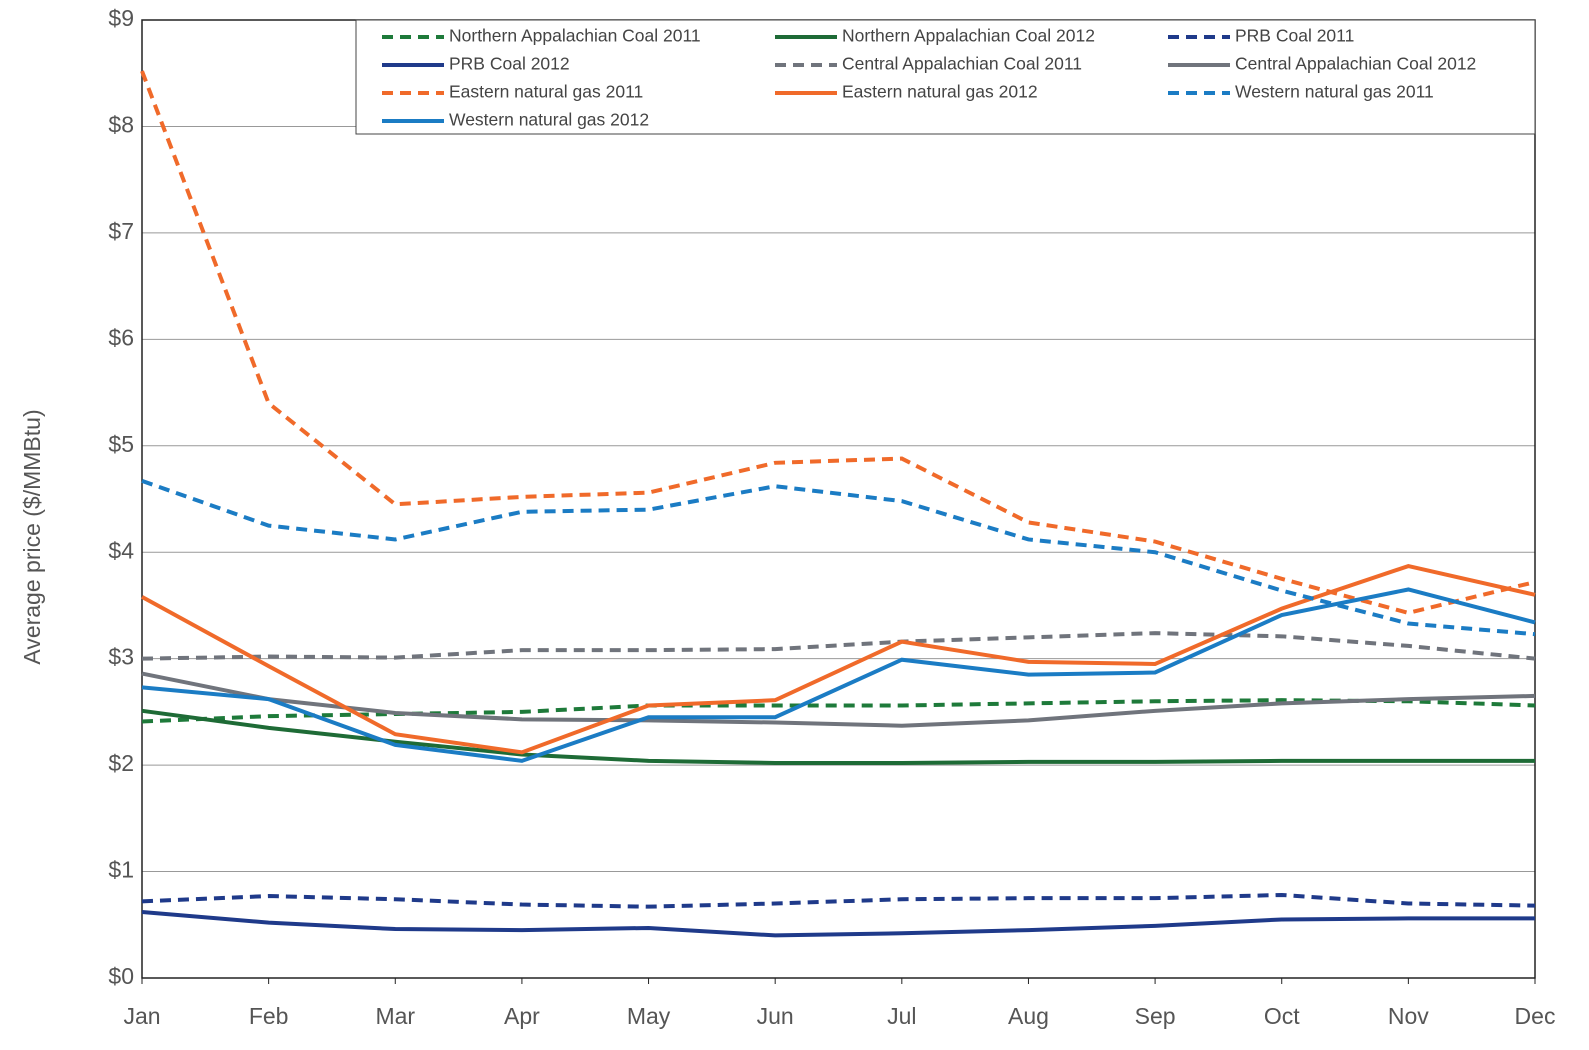 The width and height of the screenshot is (1589, 1050). What do you see at coordinates (549, 120) in the screenshot?
I see `legend-label: Western natural gas 2012` at bounding box center [549, 120].